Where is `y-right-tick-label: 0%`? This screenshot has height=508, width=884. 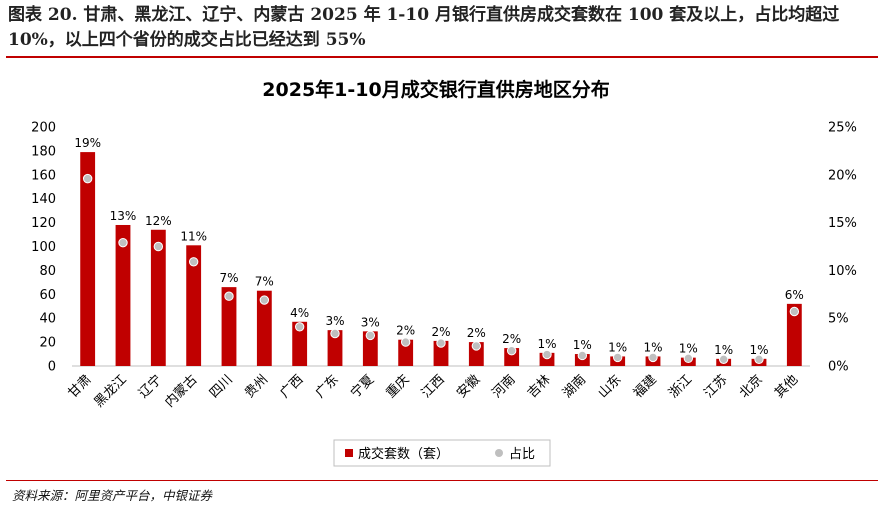 y-right-tick-label: 0% is located at coordinates (838, 367).